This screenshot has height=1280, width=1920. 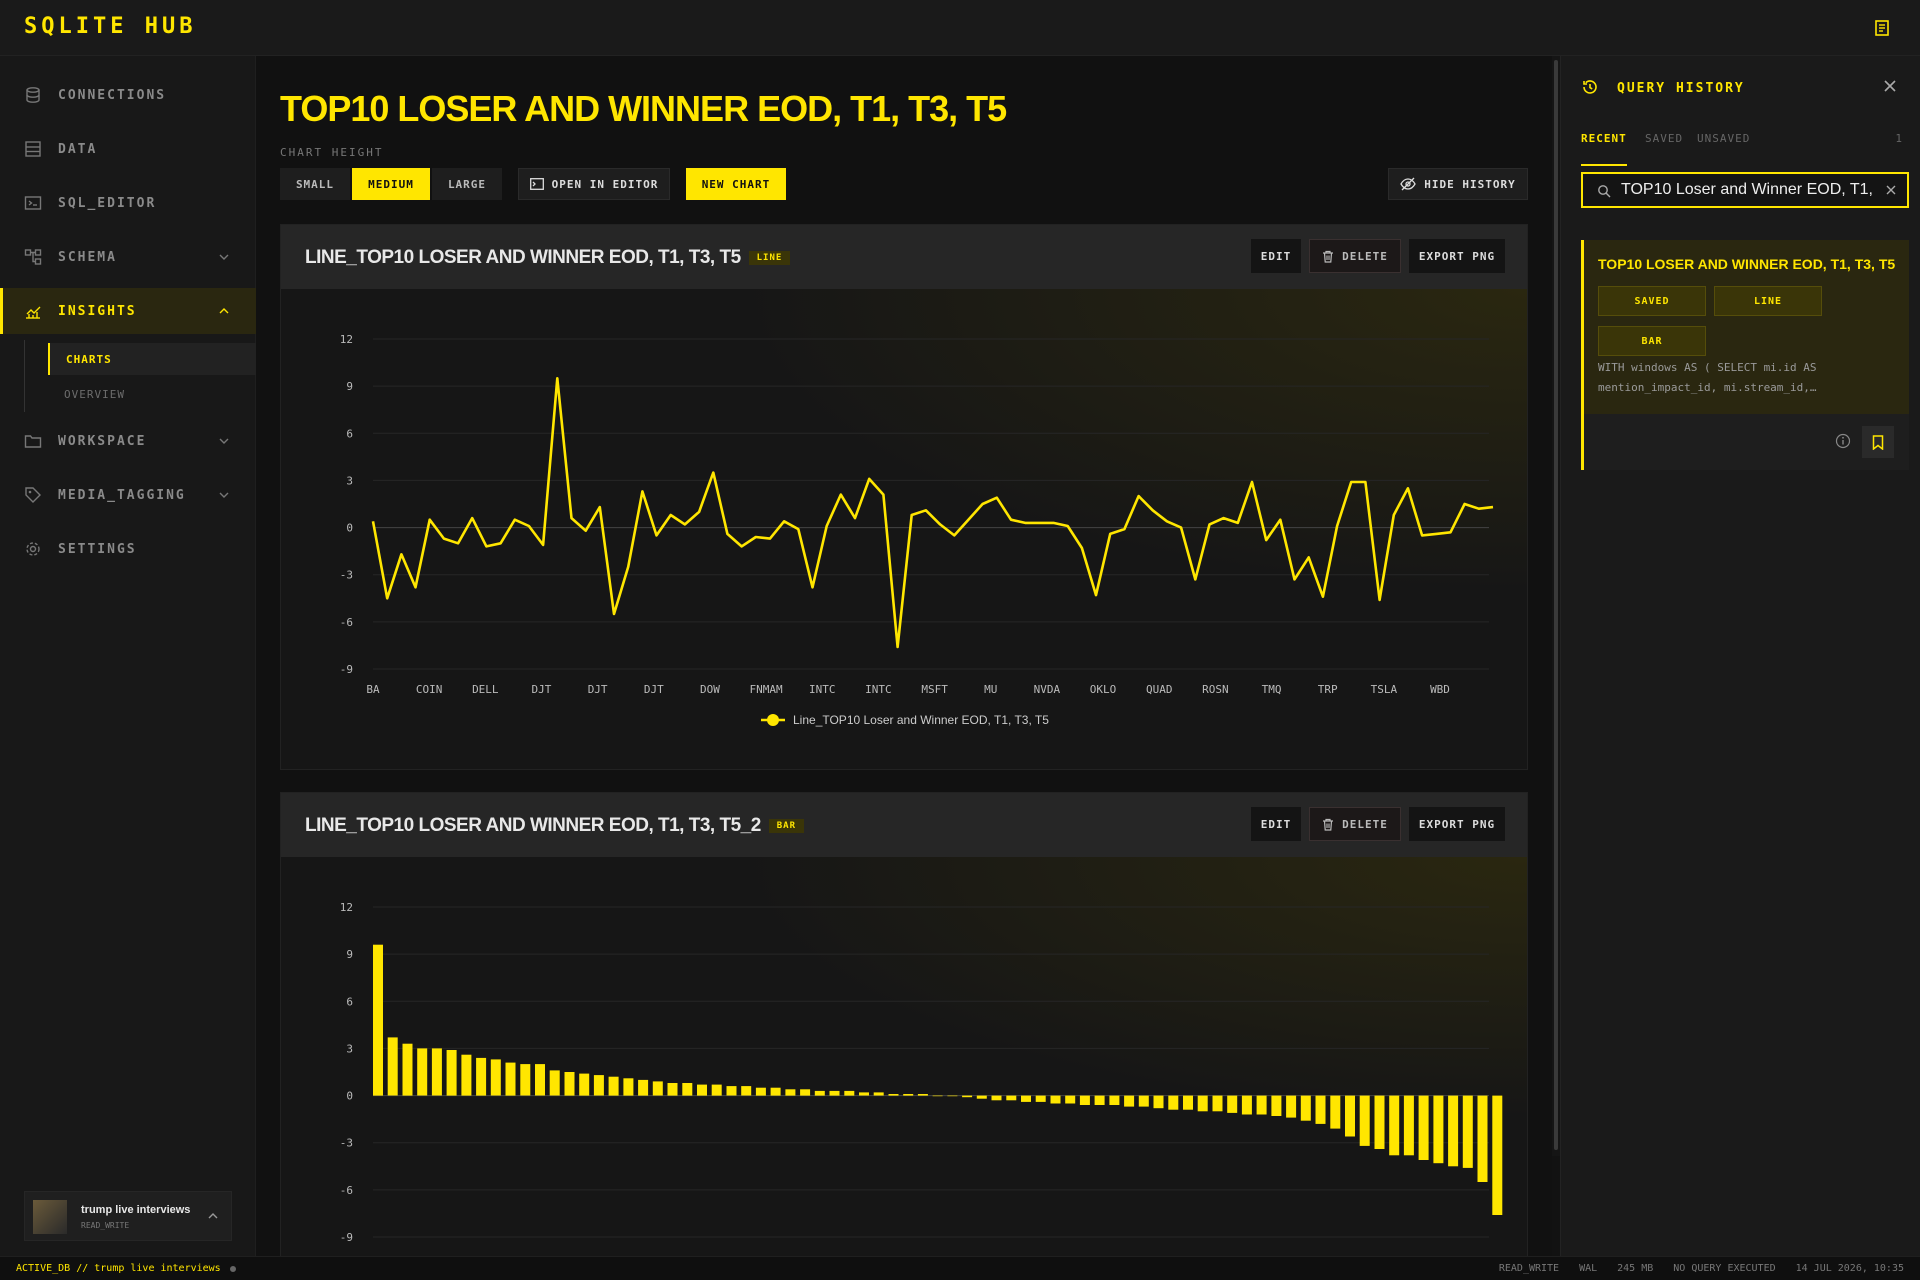 What do you see at coordinates (1882, 28) in the screenshot?
I see `document-icon` at bounding box center [1882, 28].